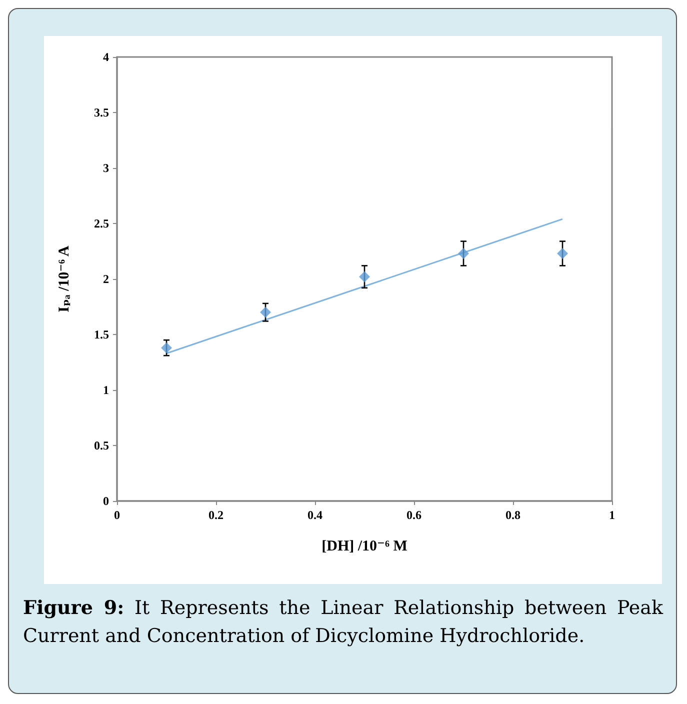 The height and width of the screenshot is (704, 687). I want to click on x-tick-label: 0.2, so click(216, 515).